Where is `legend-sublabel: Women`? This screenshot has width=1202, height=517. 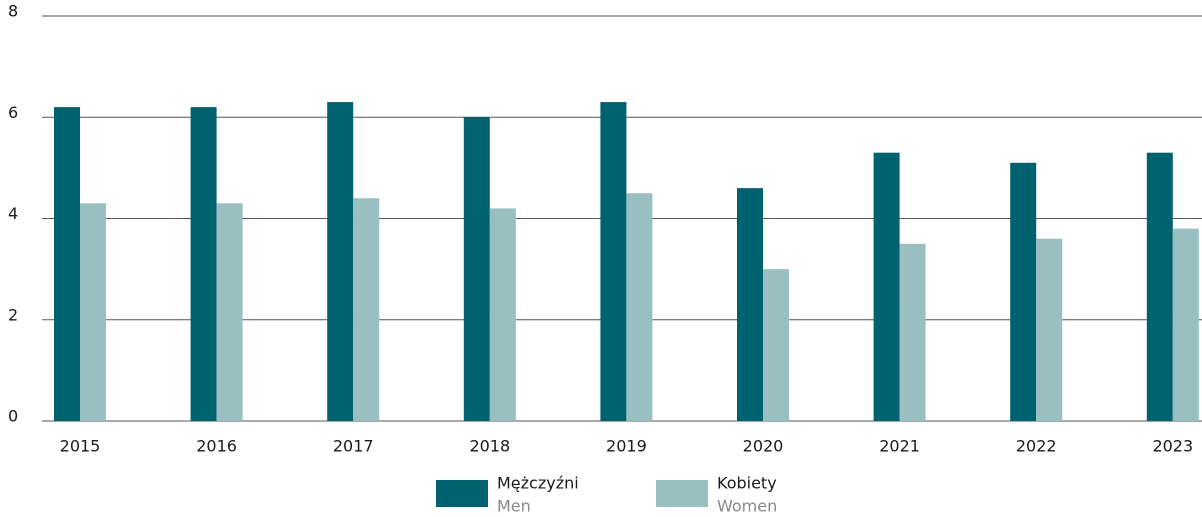 legend-sublabel: Women is located at coordinates (747, 506).